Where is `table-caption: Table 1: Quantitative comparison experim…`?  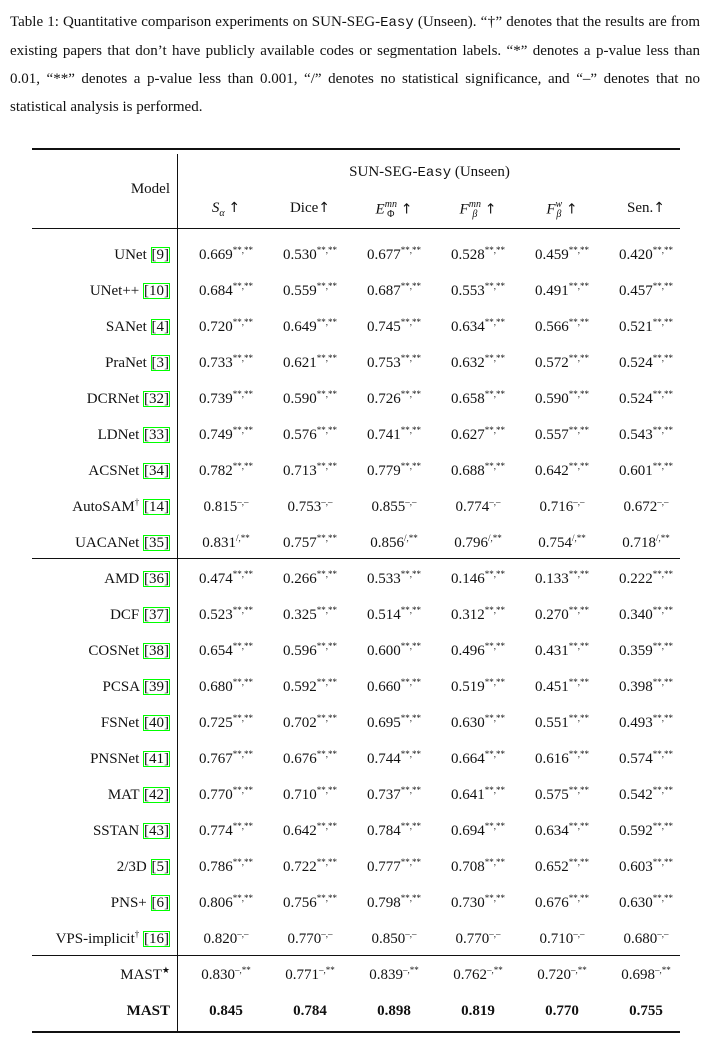
table-caption: Table 1: Quantitative comparison experim… is located at coordinates (355, 64).